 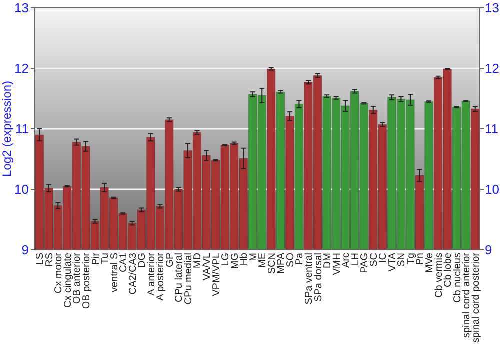 What do you see at coordinates (188, 279) in the screenshot?
I see `x-tick-label: CPu medial` at bounding box center [188, 279].